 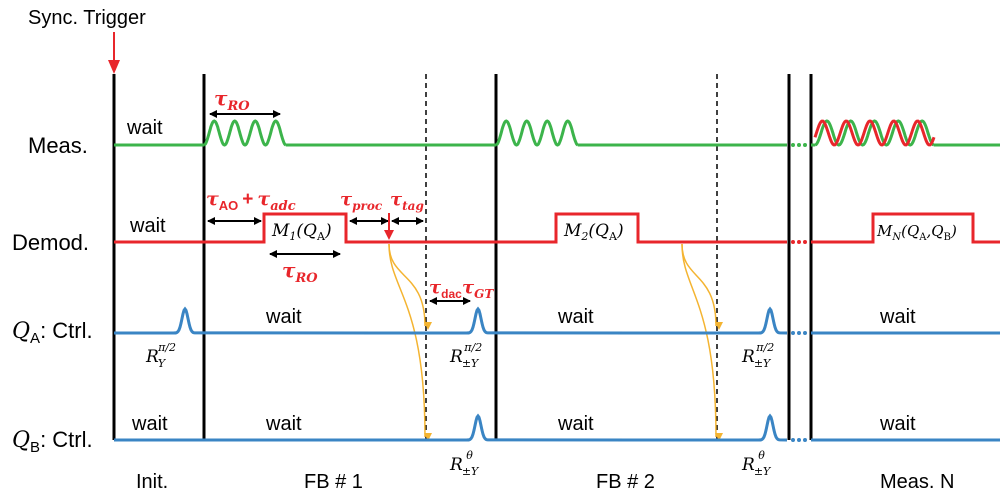 I want to click on phase-label-measn: Meas. N, so click(x=917, y=482).